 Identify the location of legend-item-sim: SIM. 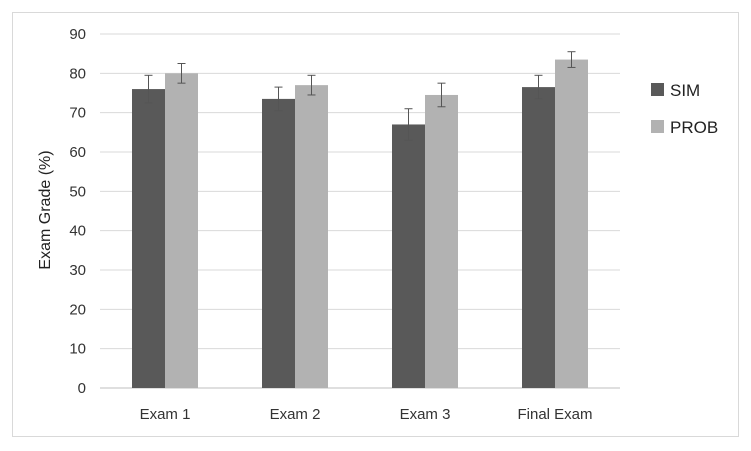
(675, 90).